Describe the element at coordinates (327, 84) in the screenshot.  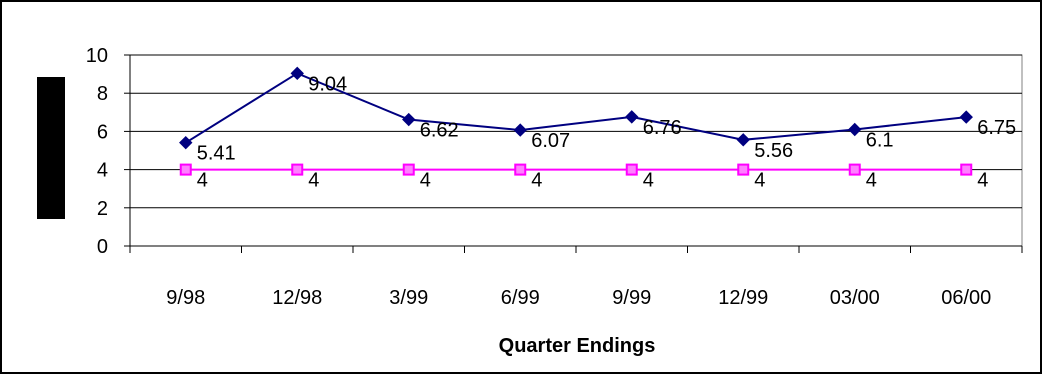
I see `data-label: 9.04` at that location.